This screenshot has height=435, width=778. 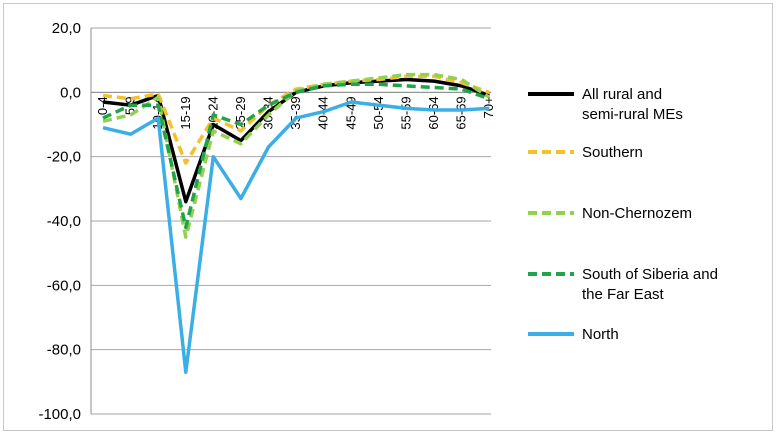 What do you see at coordinates (378, 112) in the screenshot?
I see `x-tick-label: 50-54` at bounding box center [378, 112].